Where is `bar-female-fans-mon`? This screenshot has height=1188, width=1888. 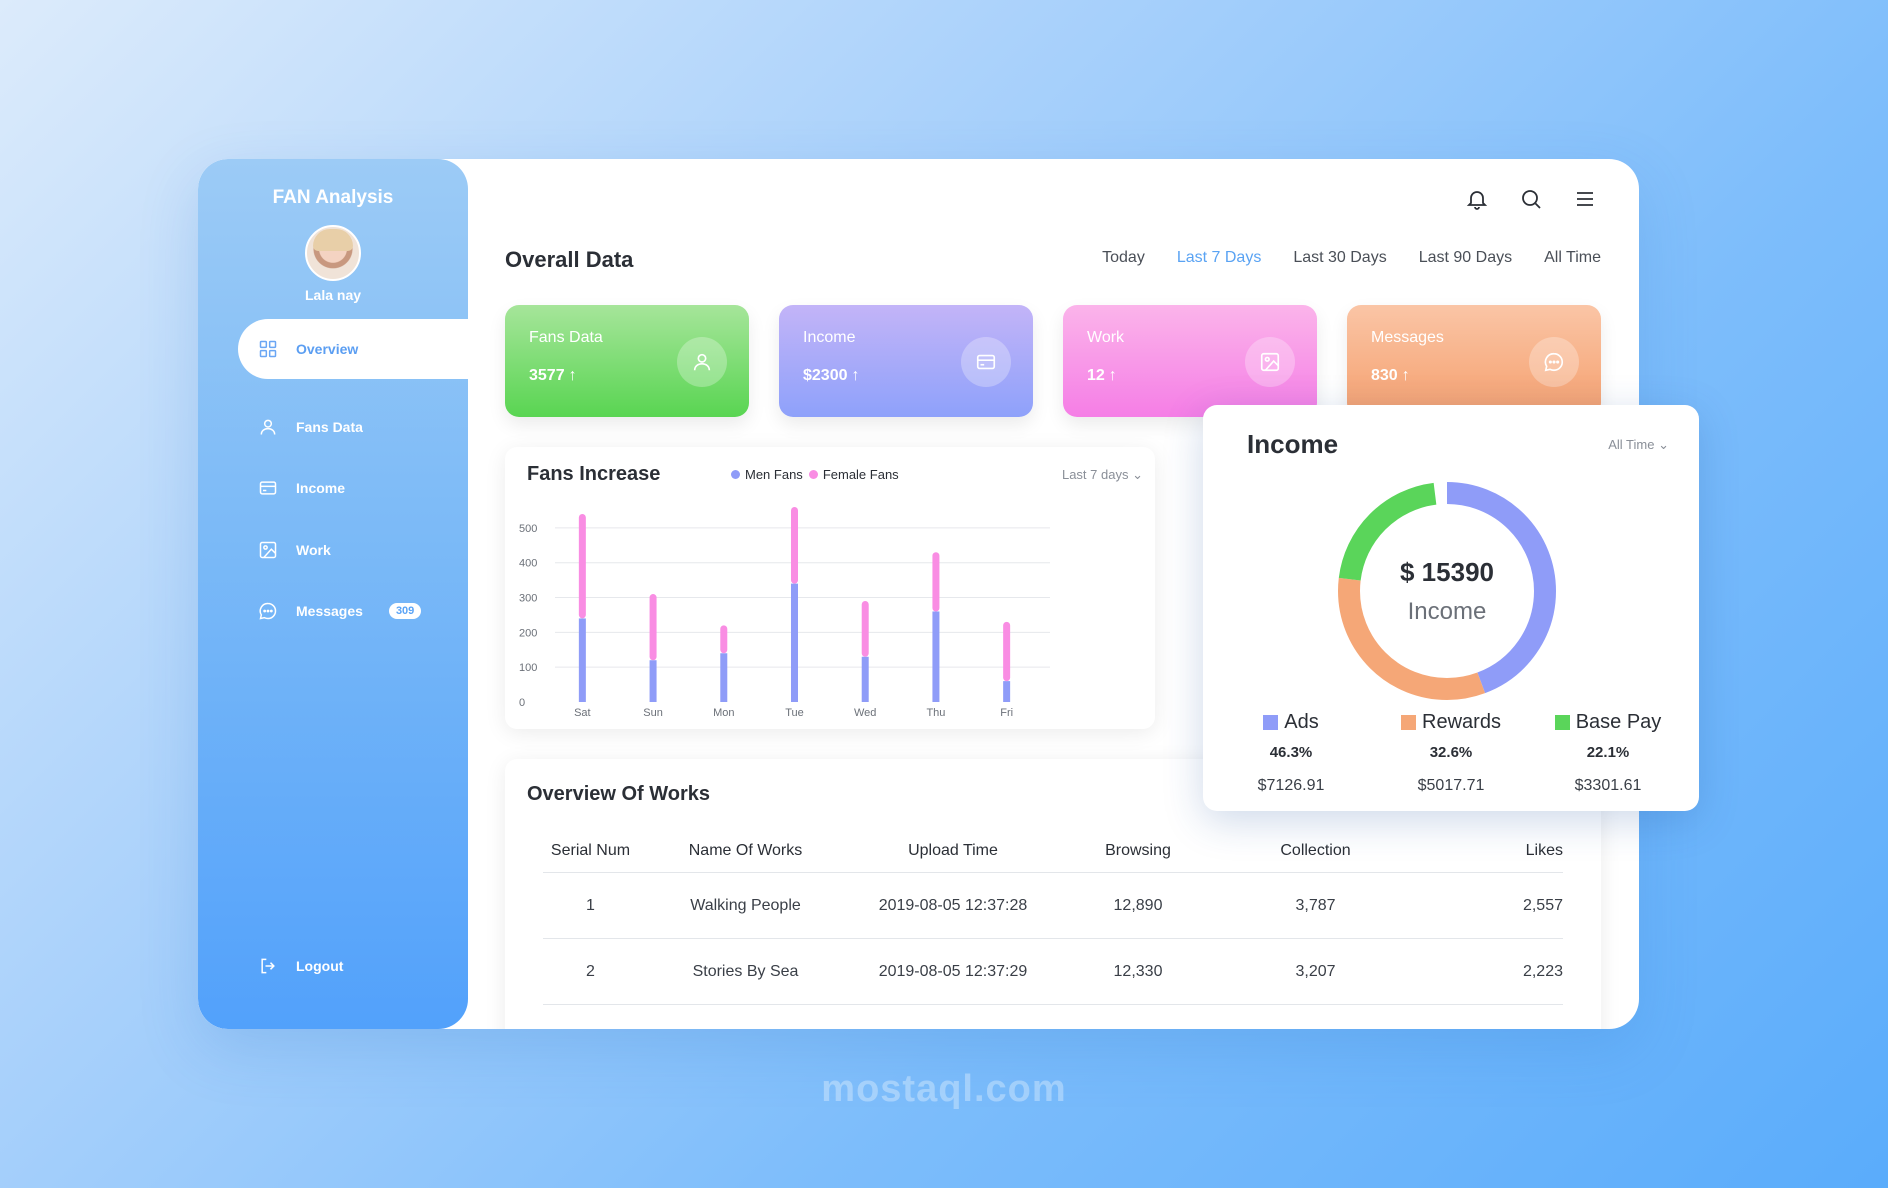 bar-female-fans-mon is located at coordinates (724, 639).